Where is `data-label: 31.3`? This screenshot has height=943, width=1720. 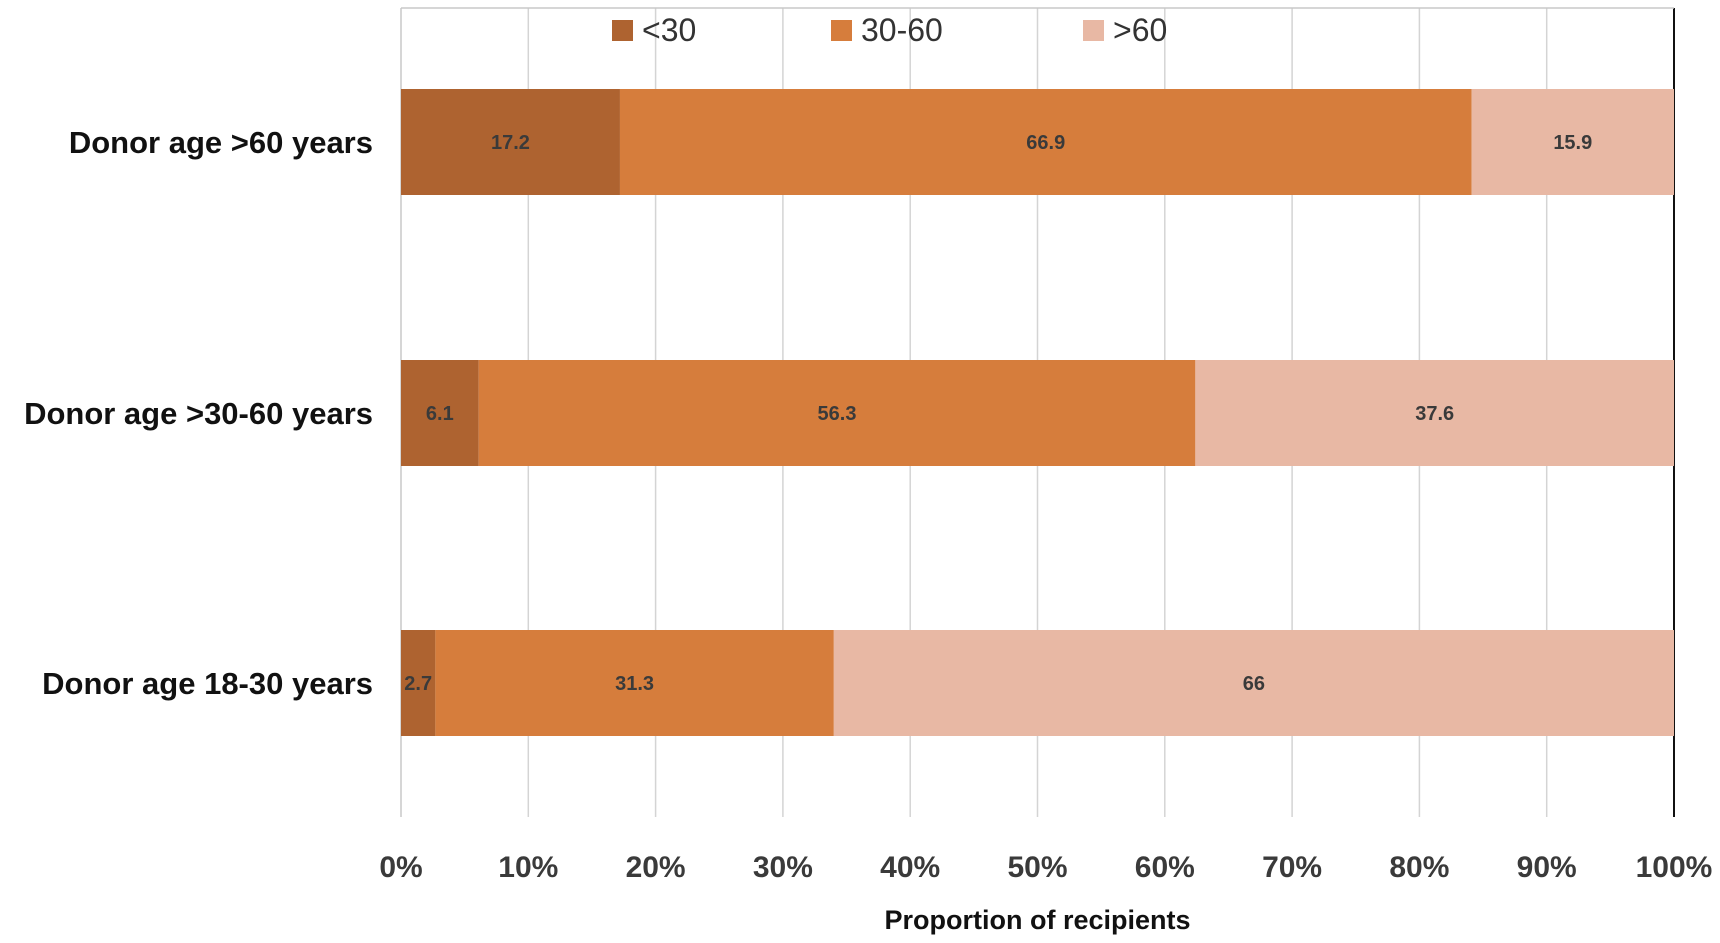
data-label: 31.3 is located at coordinates (634, 684).